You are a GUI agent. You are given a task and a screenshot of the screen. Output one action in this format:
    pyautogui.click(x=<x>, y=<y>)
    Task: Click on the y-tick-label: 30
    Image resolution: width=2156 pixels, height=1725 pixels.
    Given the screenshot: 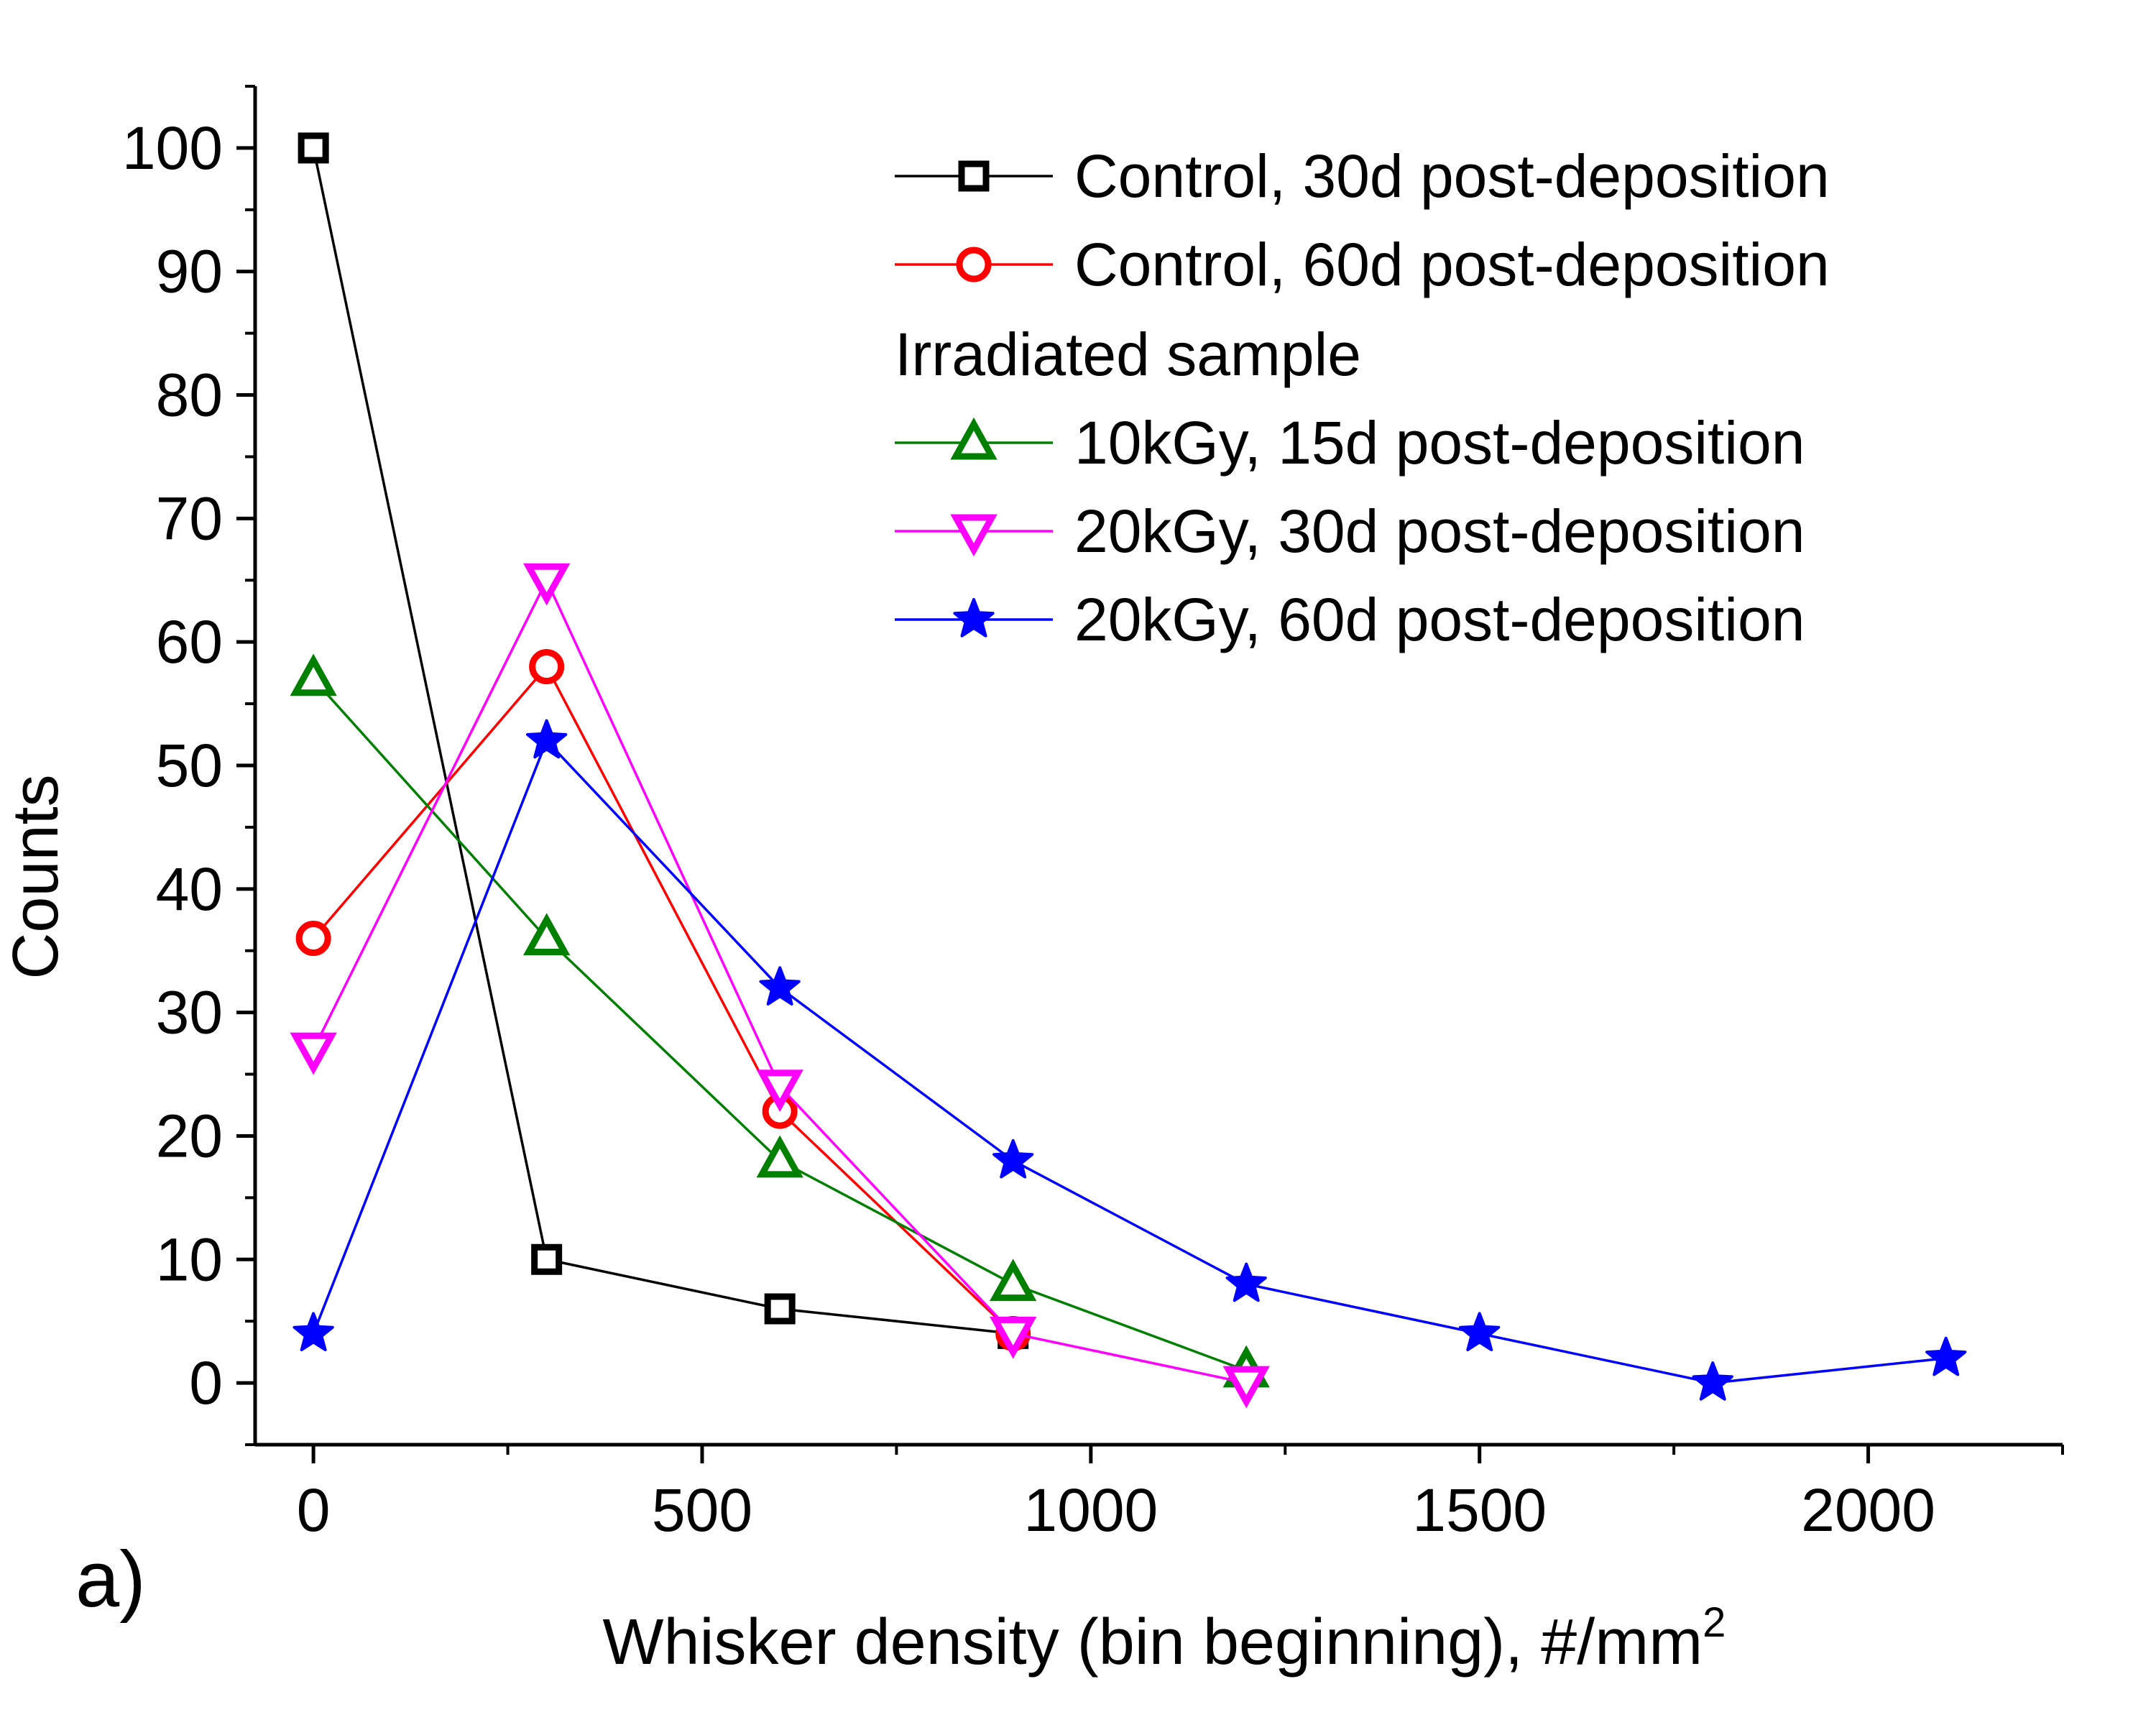 What is the action you would take?
    pyautogui.click(x=189, y=1012)
    